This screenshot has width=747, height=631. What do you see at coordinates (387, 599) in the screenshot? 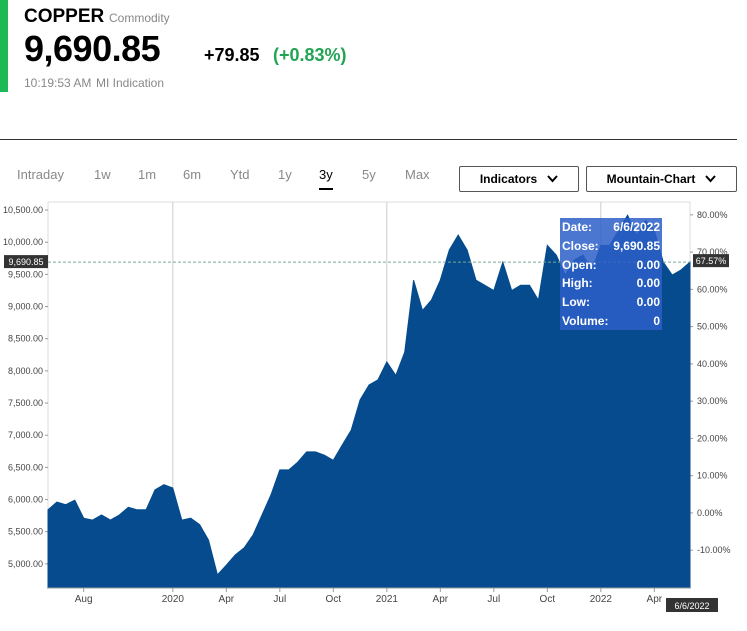
I see `x-tick-label: 2021` at bounding box center [387, 599].